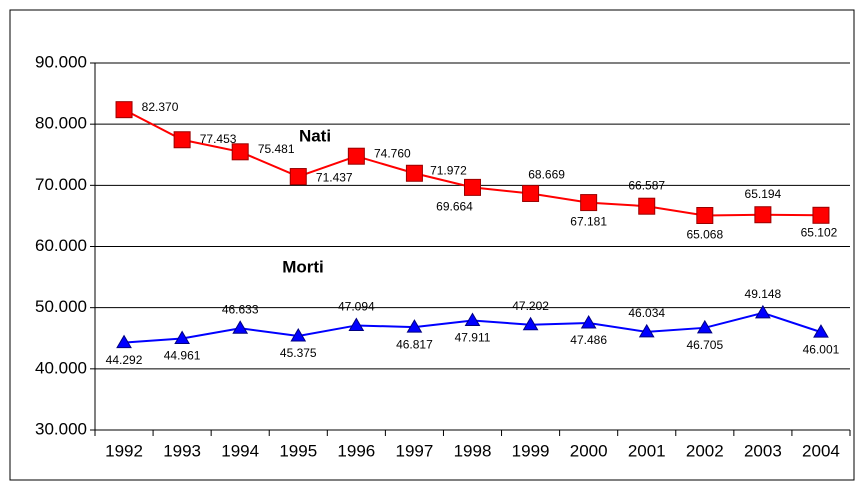 The image size is (864, 484). What do you see at coordinates (356, 307) in the screenshot?
I see `value-label: 47.094` at bounding box center [356, 307].